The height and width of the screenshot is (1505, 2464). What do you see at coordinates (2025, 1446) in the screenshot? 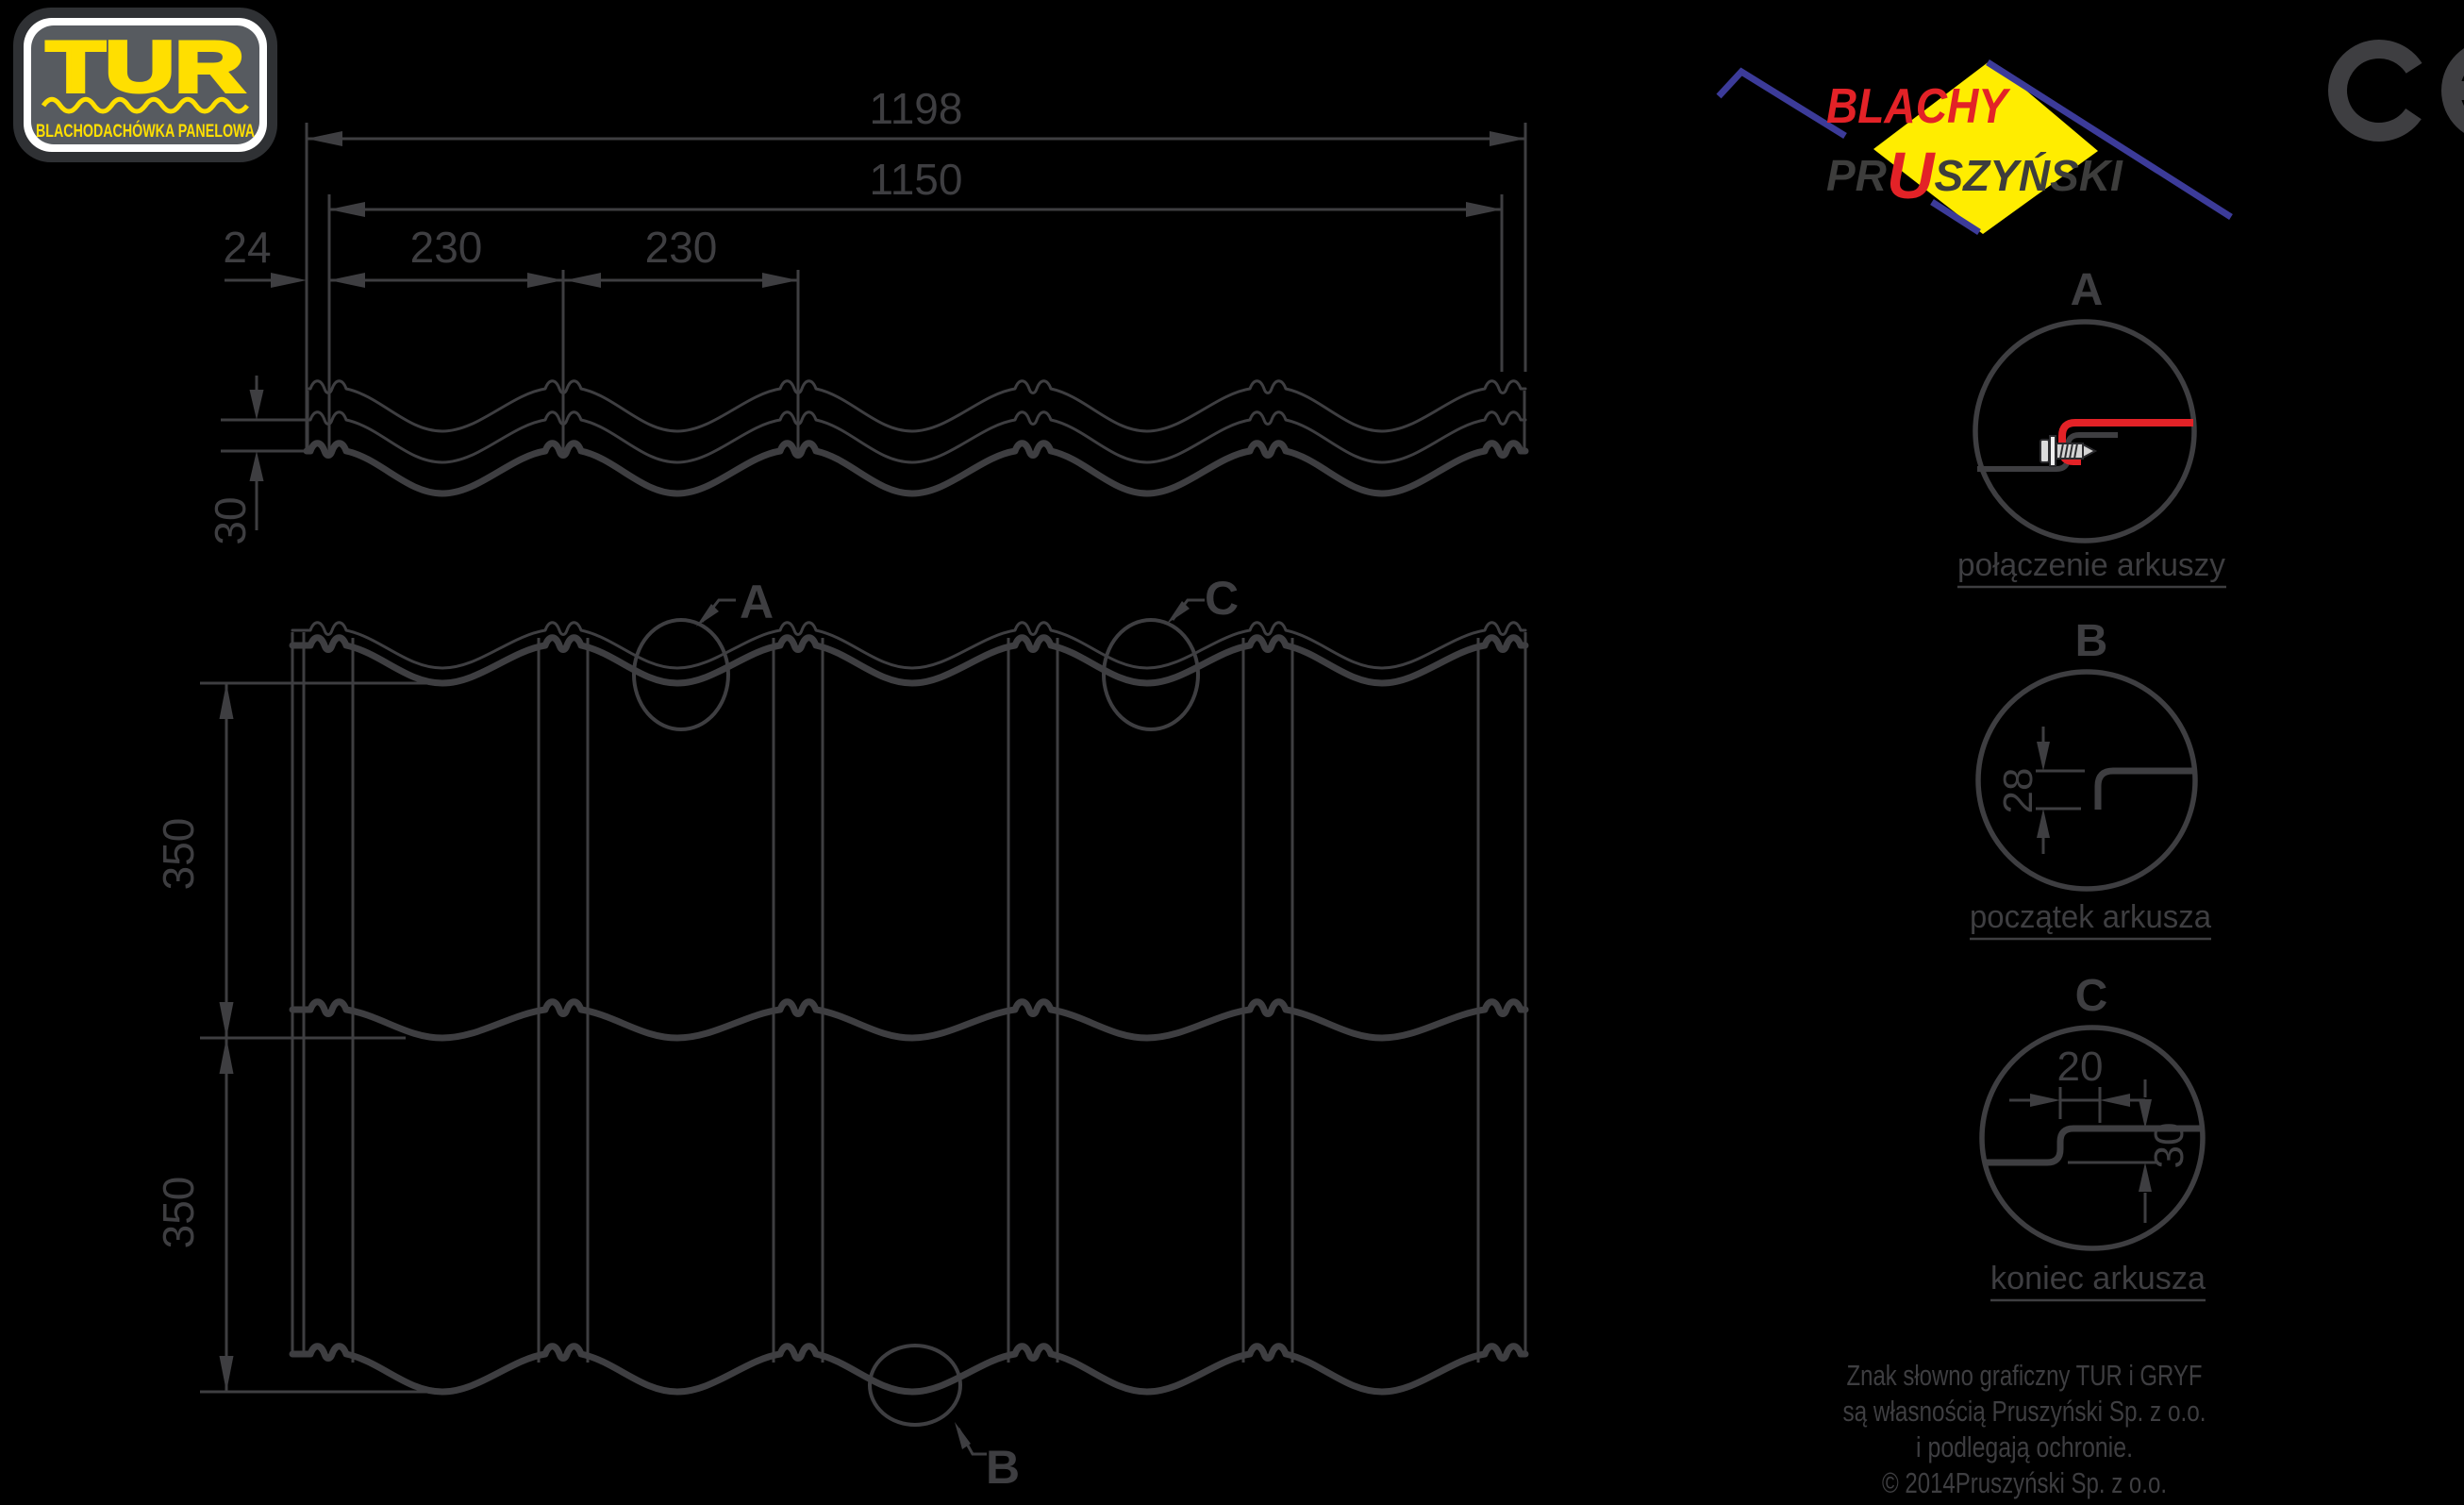
I see `copyright-line-3: i podlegają ochronie.` at bounding box center [2025, 1446].